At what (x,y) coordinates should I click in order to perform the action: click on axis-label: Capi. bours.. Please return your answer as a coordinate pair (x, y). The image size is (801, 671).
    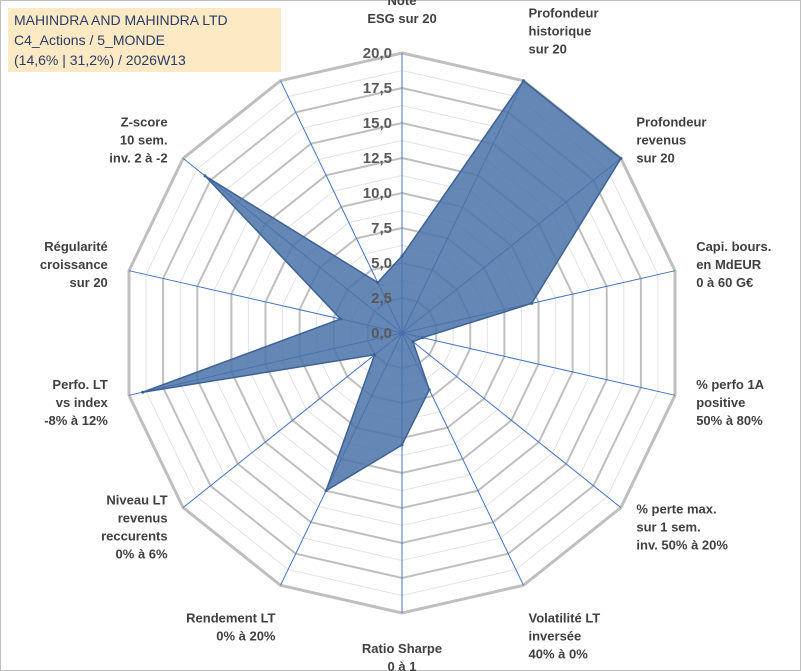
    Looking at the image, I should click on (733, 246).